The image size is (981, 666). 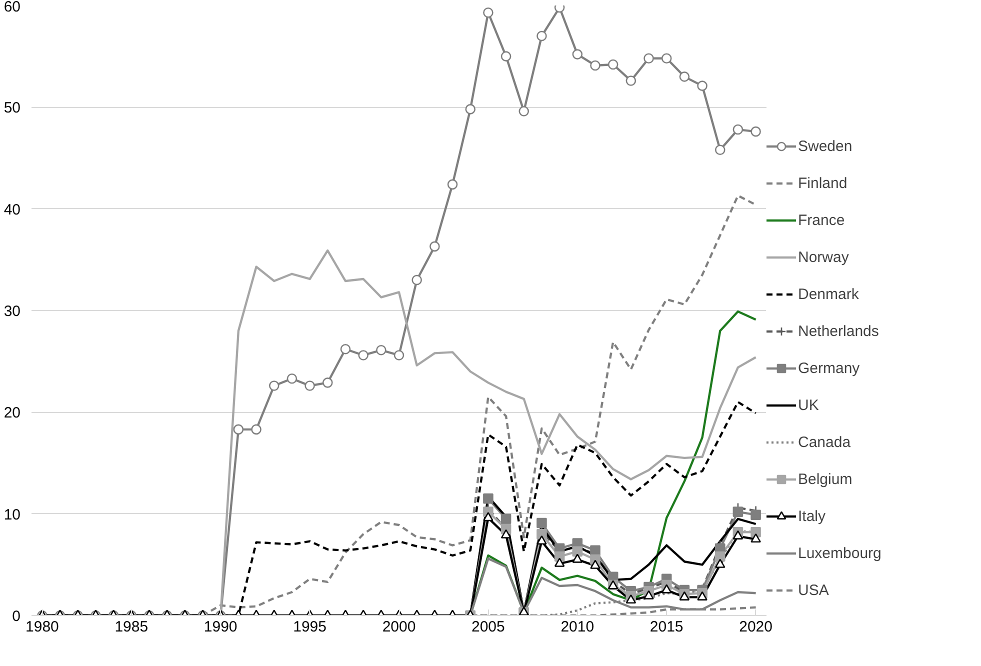 What do you see at coordinates (808, 405) in the screenshot?
I see `legend-label: UK` at bounding box center [808, 405].